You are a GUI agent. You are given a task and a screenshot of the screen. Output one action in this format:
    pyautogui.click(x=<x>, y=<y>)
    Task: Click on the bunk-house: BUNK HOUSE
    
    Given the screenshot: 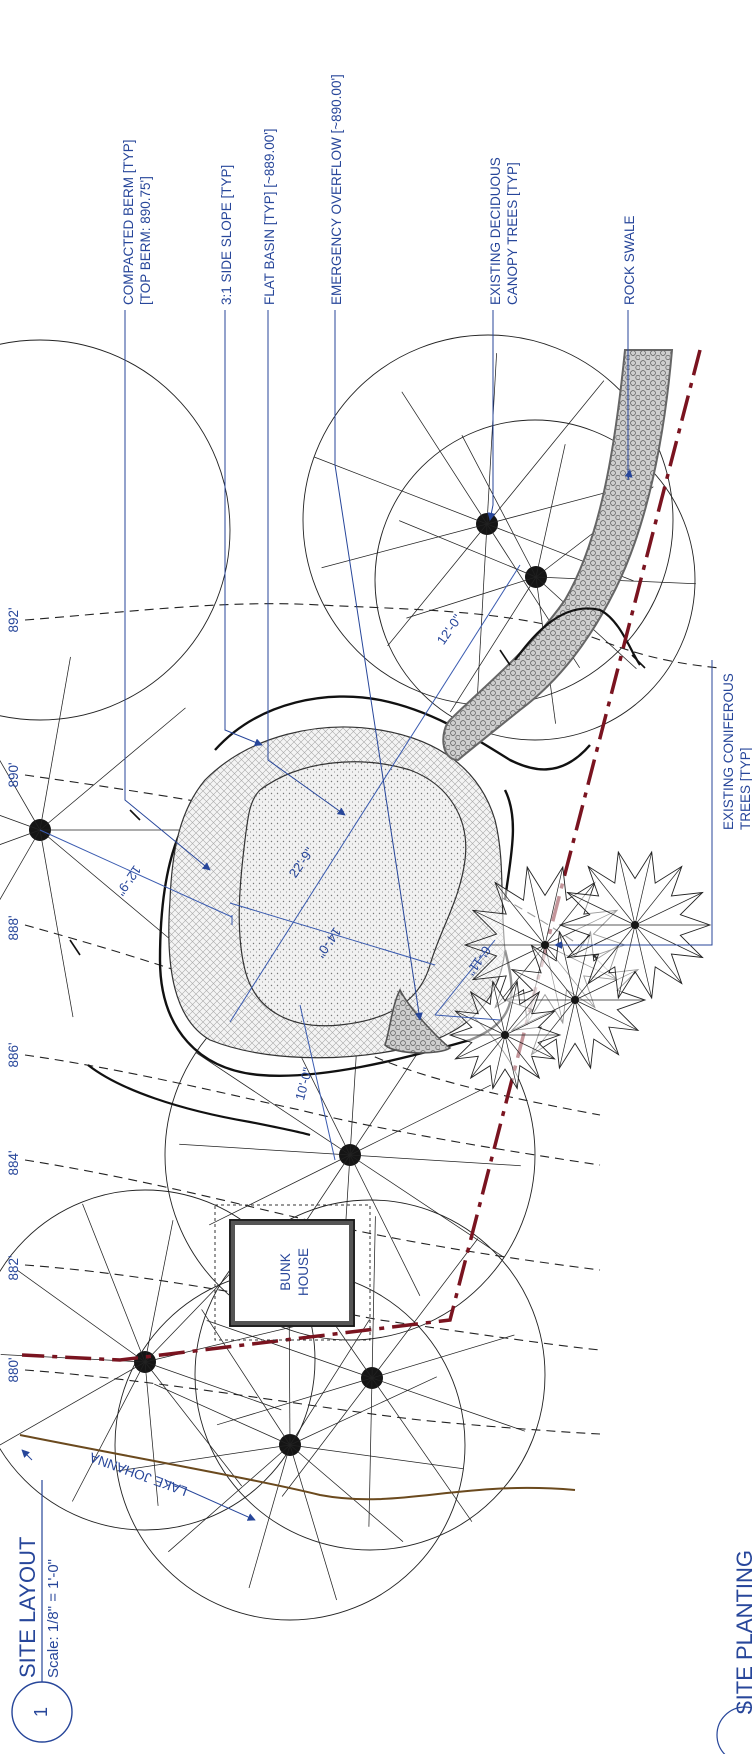 What is the action you would take?
    pyautogui.click(x=292, y=1272)
    